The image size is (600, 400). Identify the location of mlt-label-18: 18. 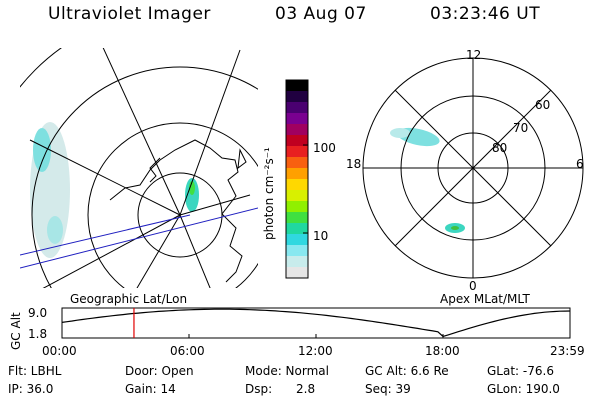
(354, 164).